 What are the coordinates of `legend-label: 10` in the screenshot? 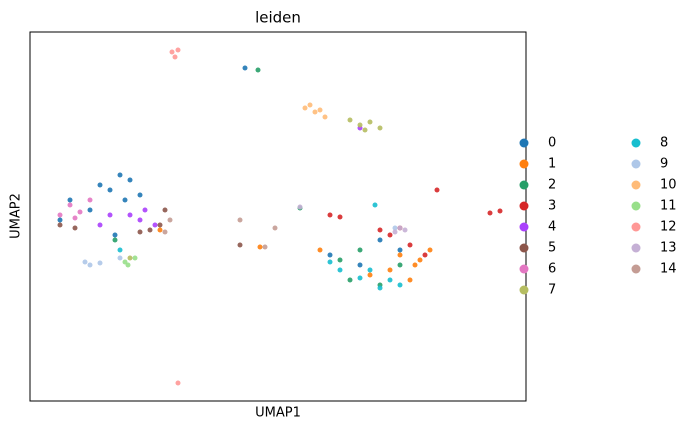 It's located at (668, 185).